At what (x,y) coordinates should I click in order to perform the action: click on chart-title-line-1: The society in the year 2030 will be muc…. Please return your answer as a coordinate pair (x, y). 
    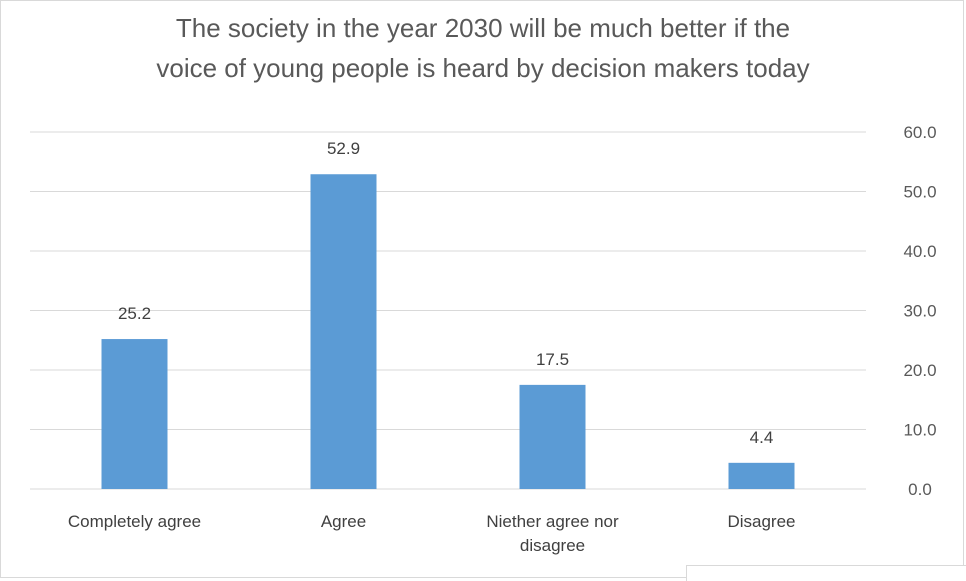
    Looking at the image, I should click on (483, 28).